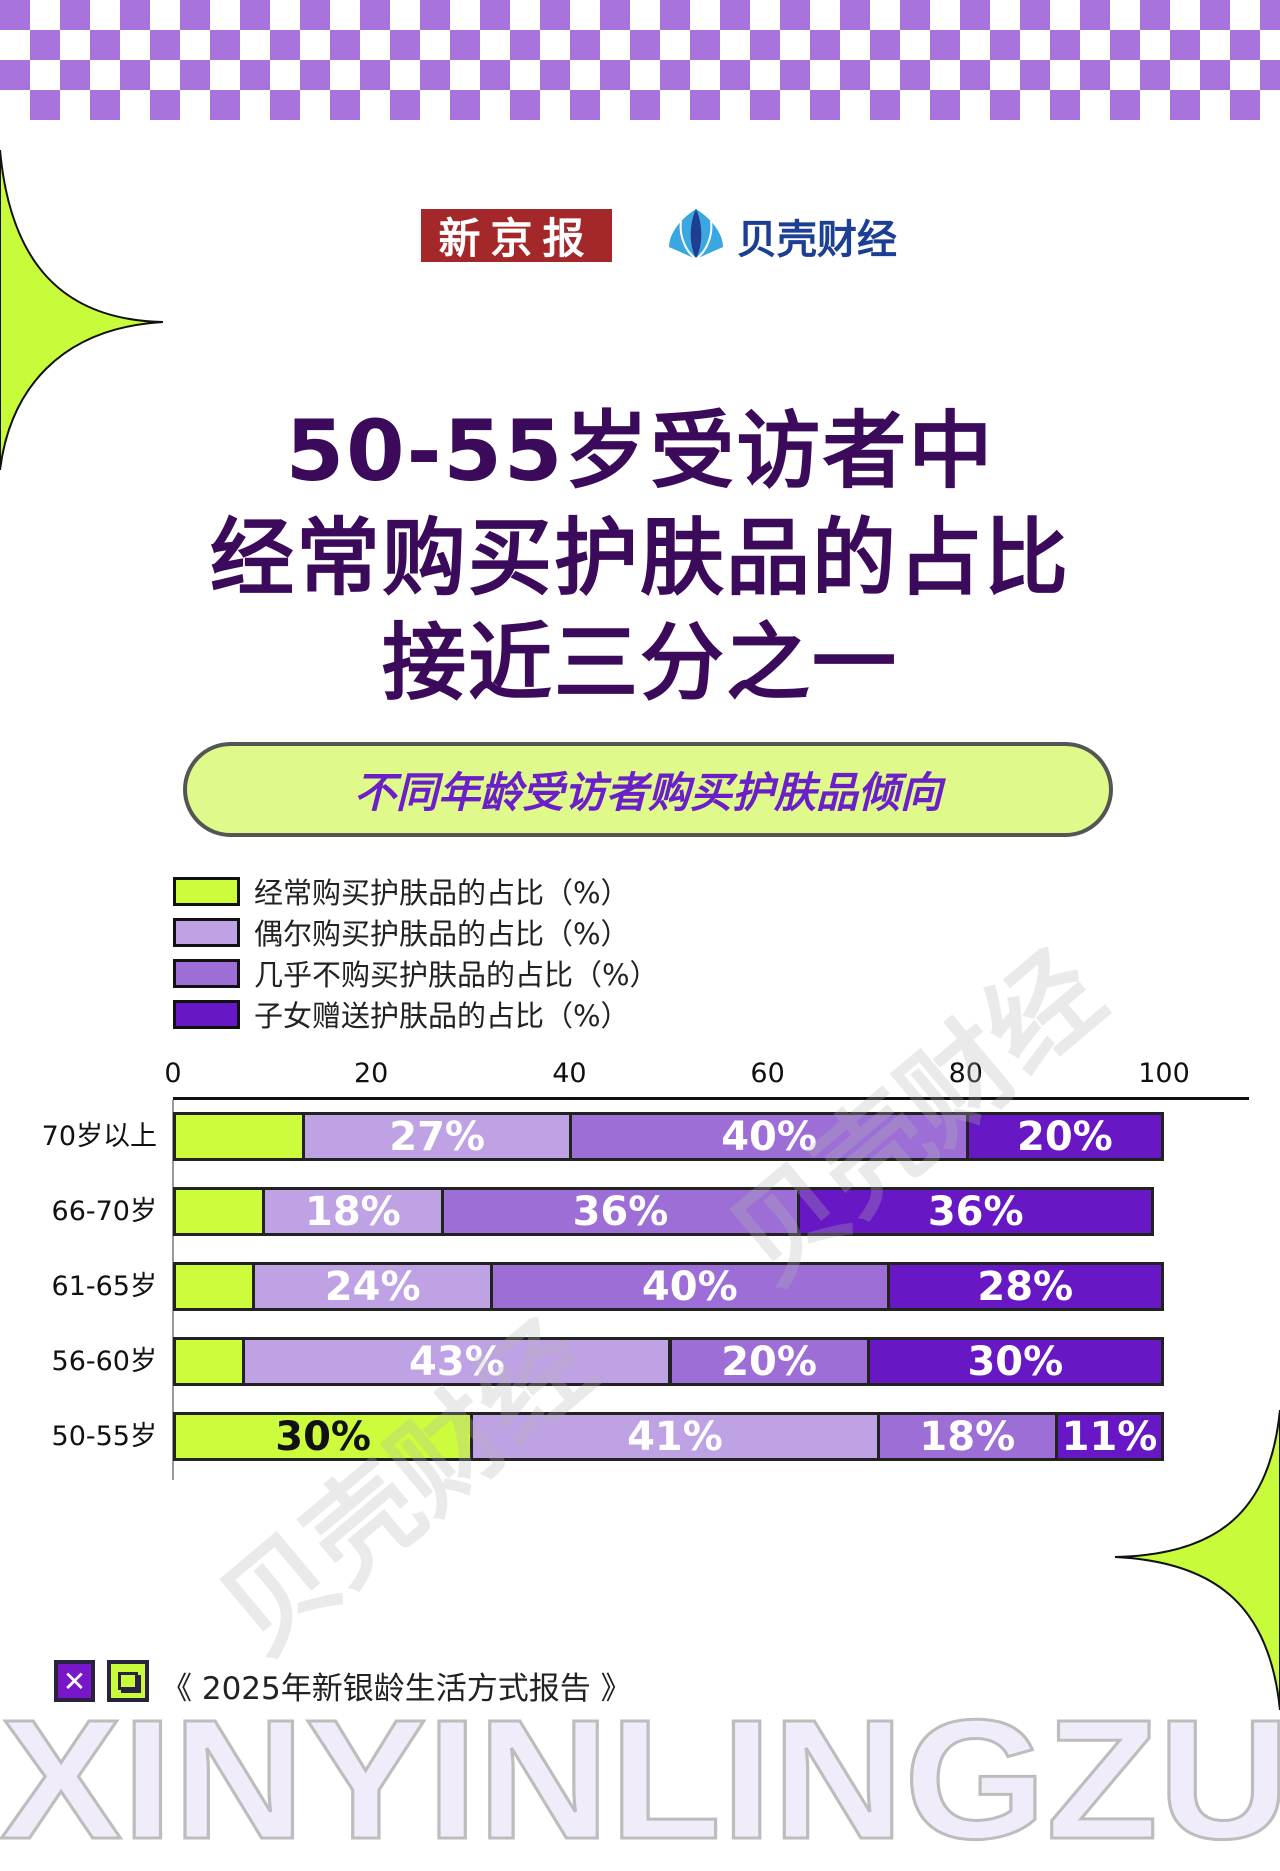 This screenshot has height=1871, width=1280. I want to click on legend-item: 偶尔购买护肤品的占比（%）, so click(401, 934).